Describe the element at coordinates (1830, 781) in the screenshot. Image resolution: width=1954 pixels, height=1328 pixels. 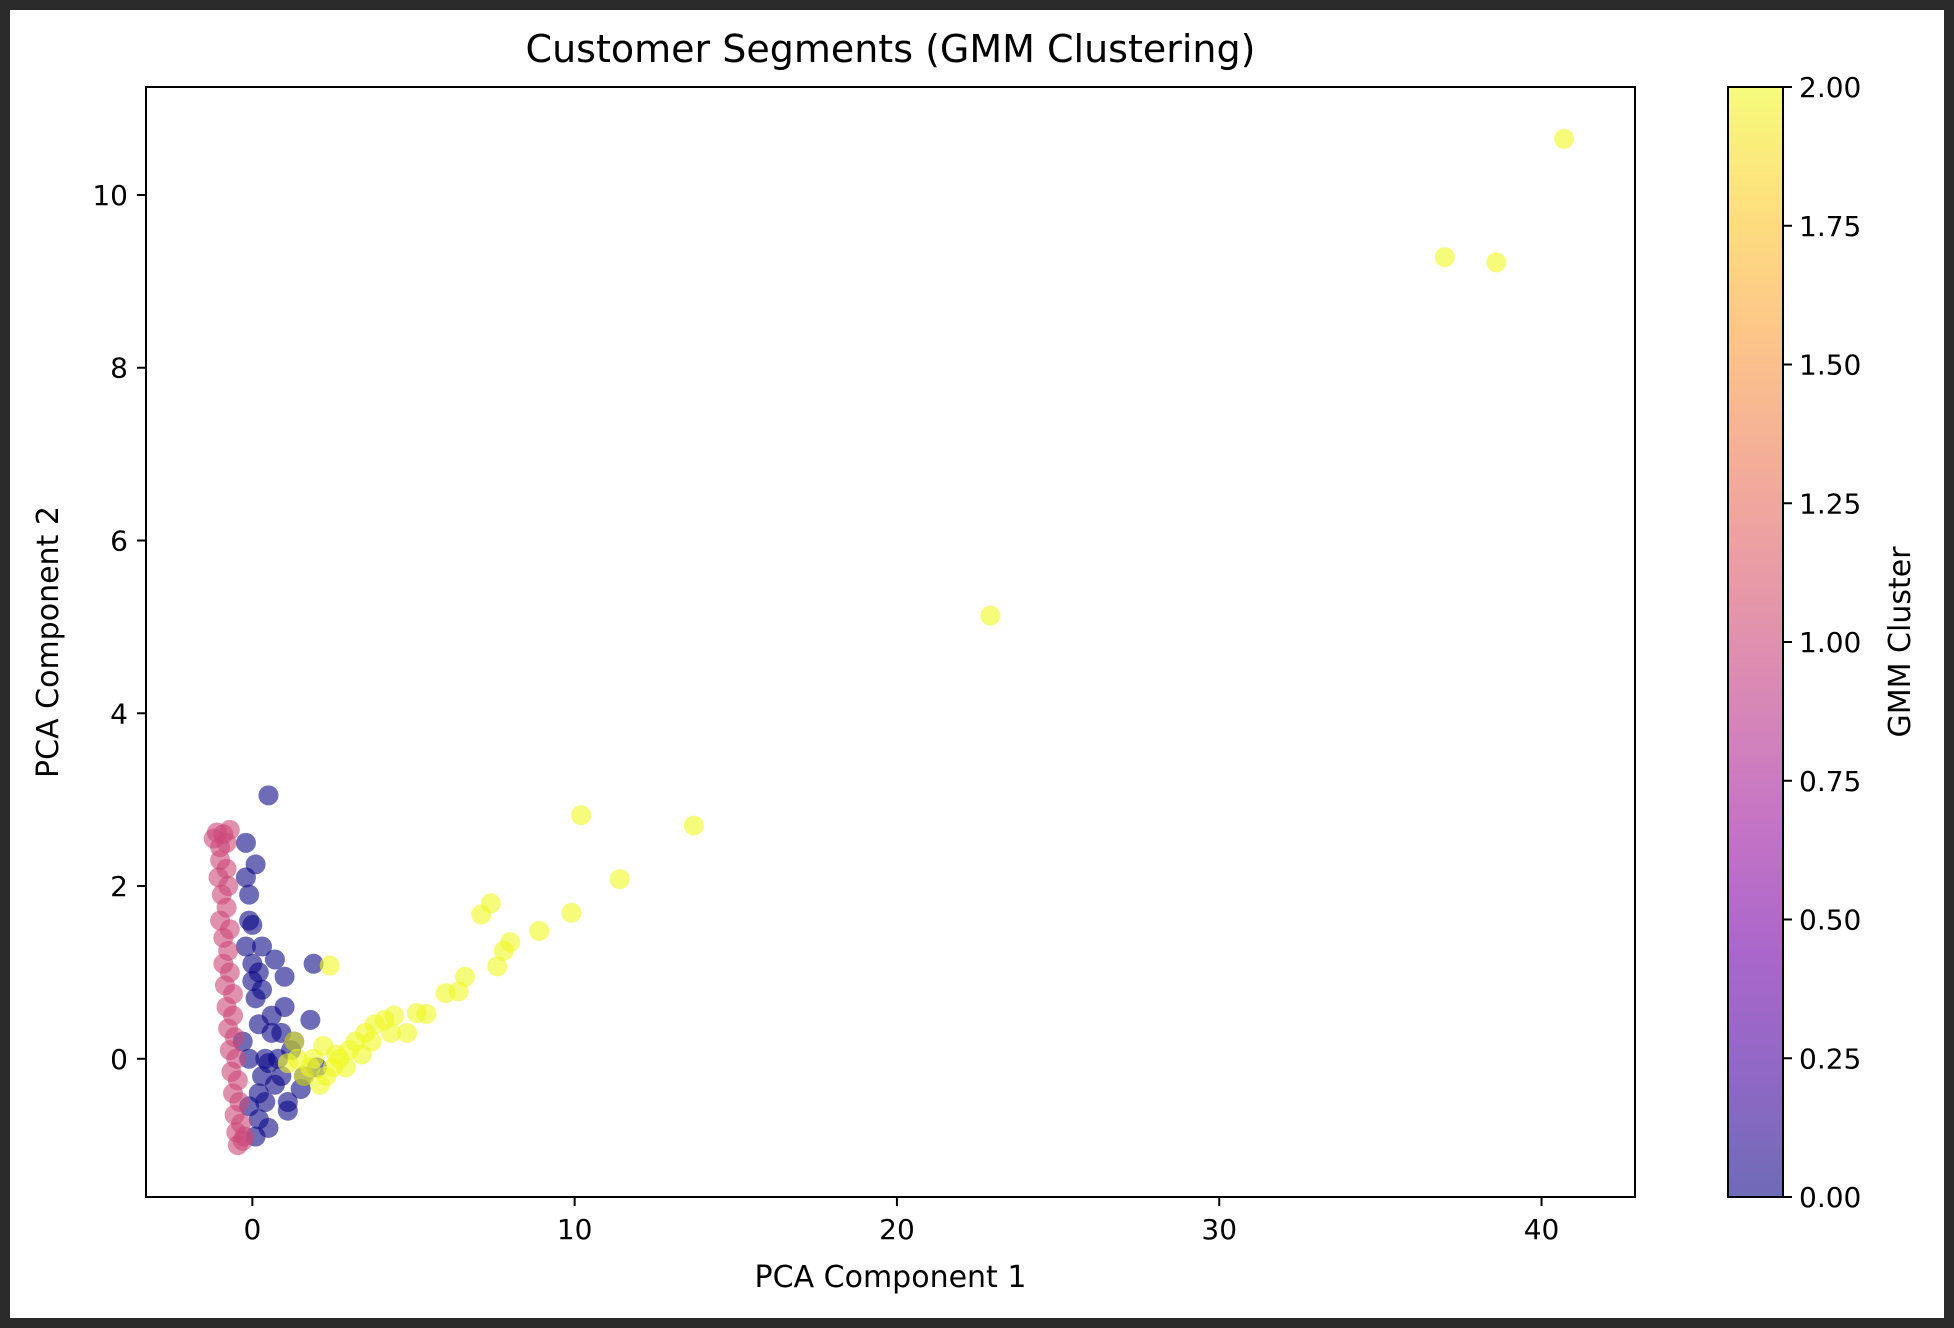
I see `colorbar-tick-label: 0.75` at that location.